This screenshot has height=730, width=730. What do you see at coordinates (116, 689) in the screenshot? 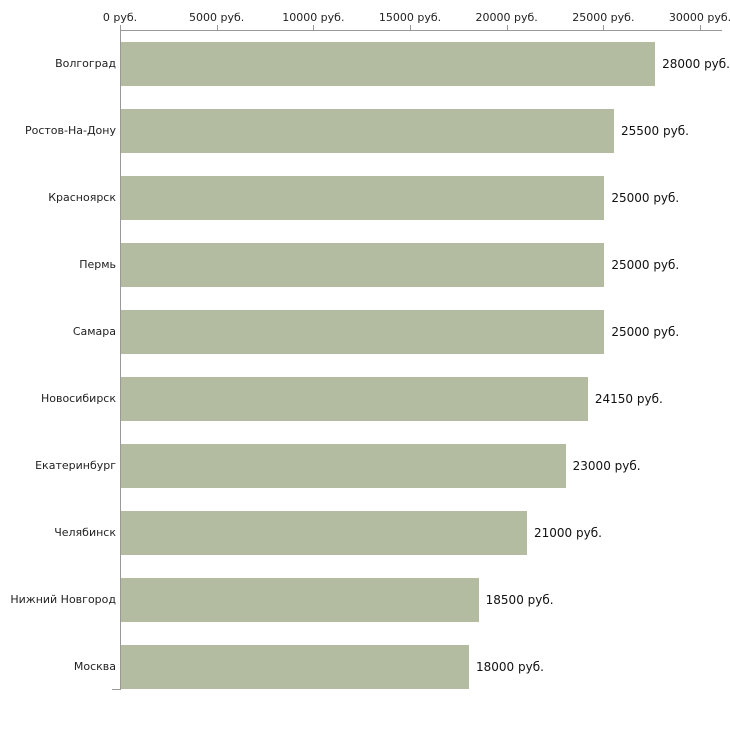
I see `y-axis-end-tick` at bounding box center [116, 689].